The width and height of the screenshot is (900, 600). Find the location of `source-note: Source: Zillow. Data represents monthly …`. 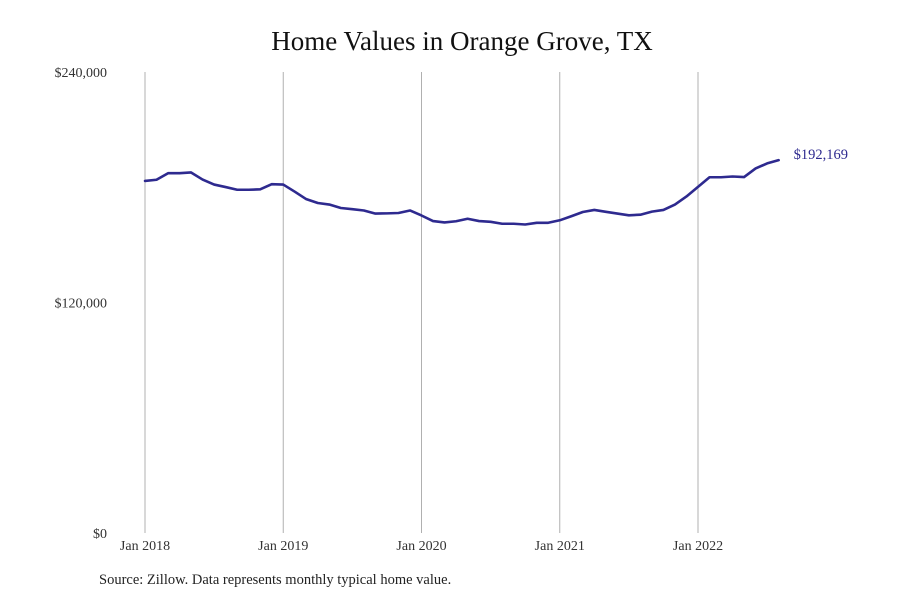

source-note: Source: Zillow. Data represents monthly … is located at coordinates (275, 580).